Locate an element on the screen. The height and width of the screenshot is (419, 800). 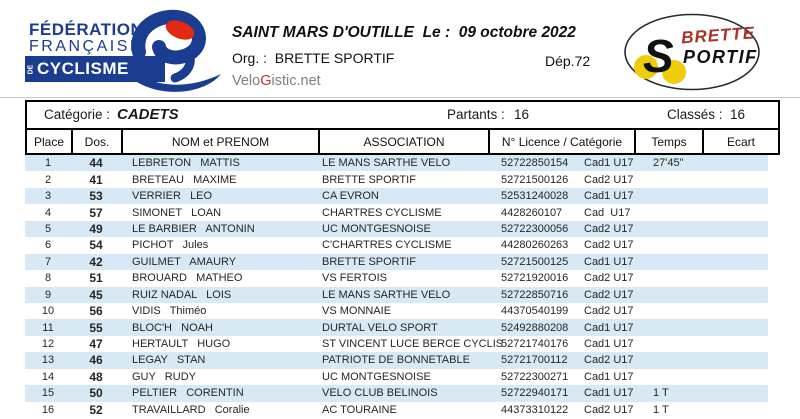
column-header-ecart: Ecart is located at coordinates (740, 141).